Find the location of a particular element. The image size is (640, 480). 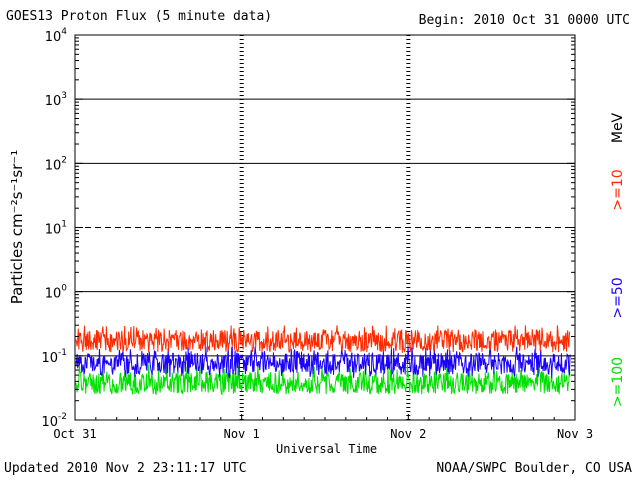

y-tick-label: 10³ is located at coordinates (56, 100).